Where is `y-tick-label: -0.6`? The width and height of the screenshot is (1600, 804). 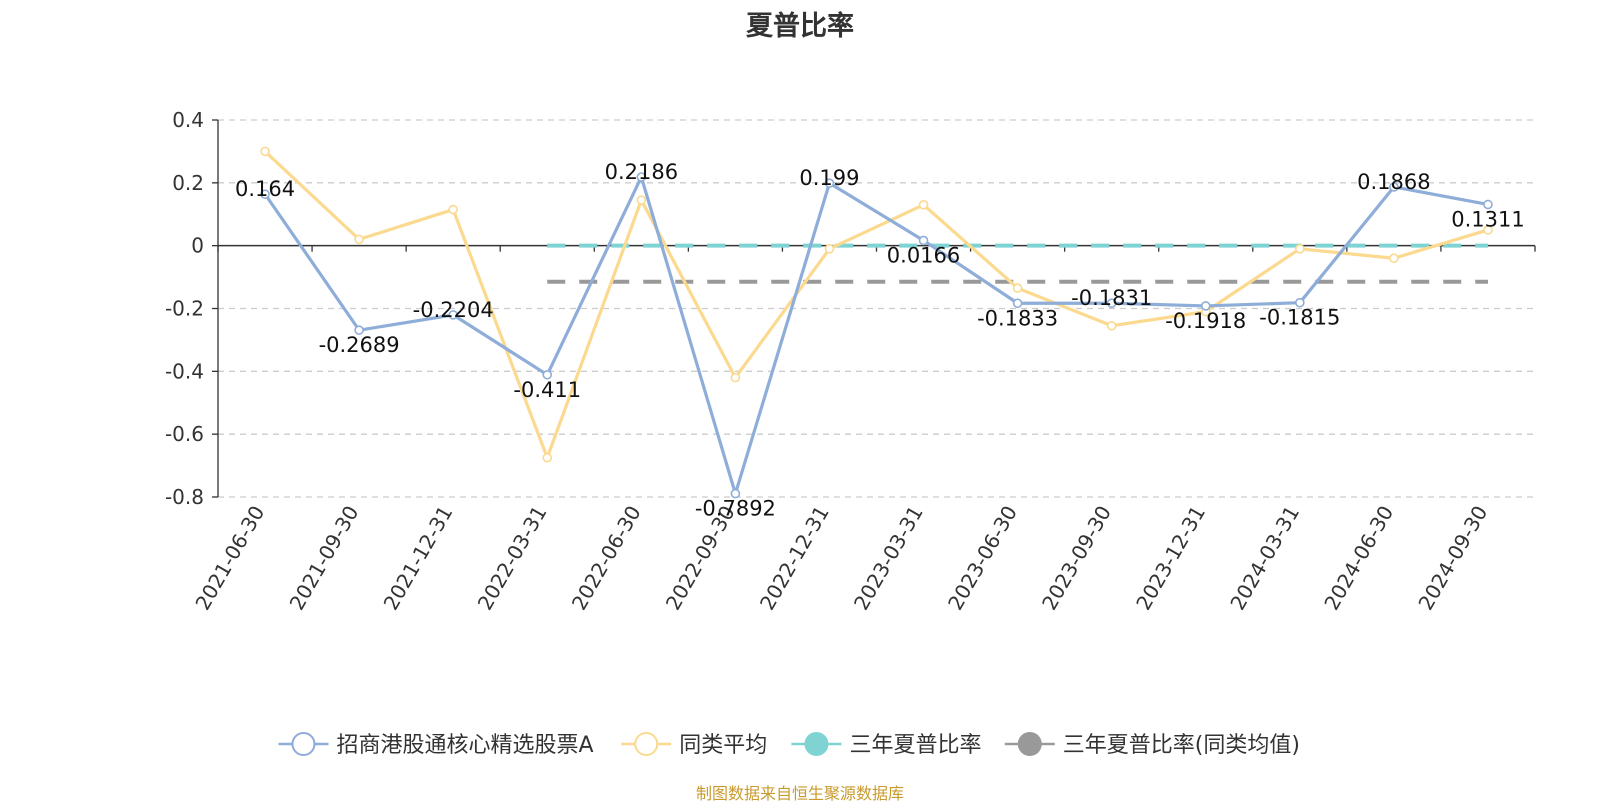 y-tick-label: -0.6 is located at coordinates (184, 434).